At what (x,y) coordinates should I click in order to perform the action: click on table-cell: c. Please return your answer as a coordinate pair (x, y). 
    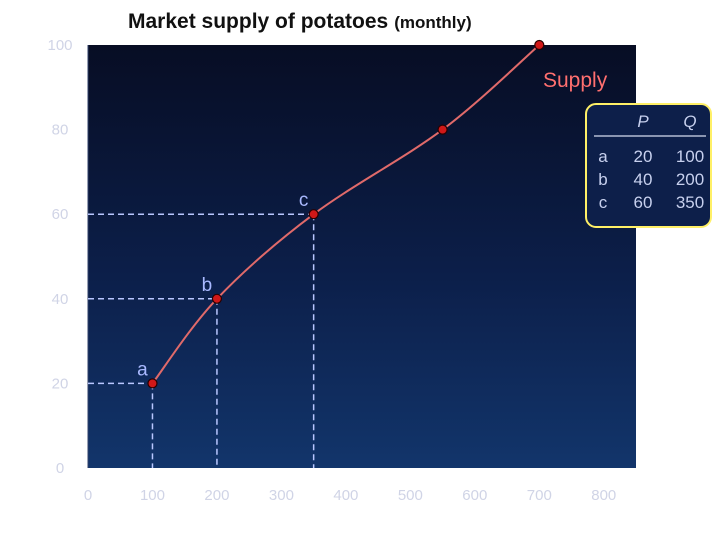
    Looking at the image, I should click on (603, 202).